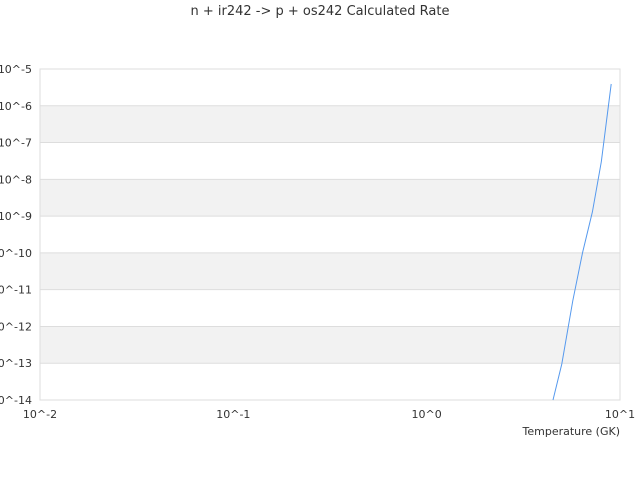 Image resolution: width=640 pixels, height=480 pixels. Describe the element at coordinates (571, 431) in the screenshot. I see `x-axis-label: Temperature (GK)` at that location.